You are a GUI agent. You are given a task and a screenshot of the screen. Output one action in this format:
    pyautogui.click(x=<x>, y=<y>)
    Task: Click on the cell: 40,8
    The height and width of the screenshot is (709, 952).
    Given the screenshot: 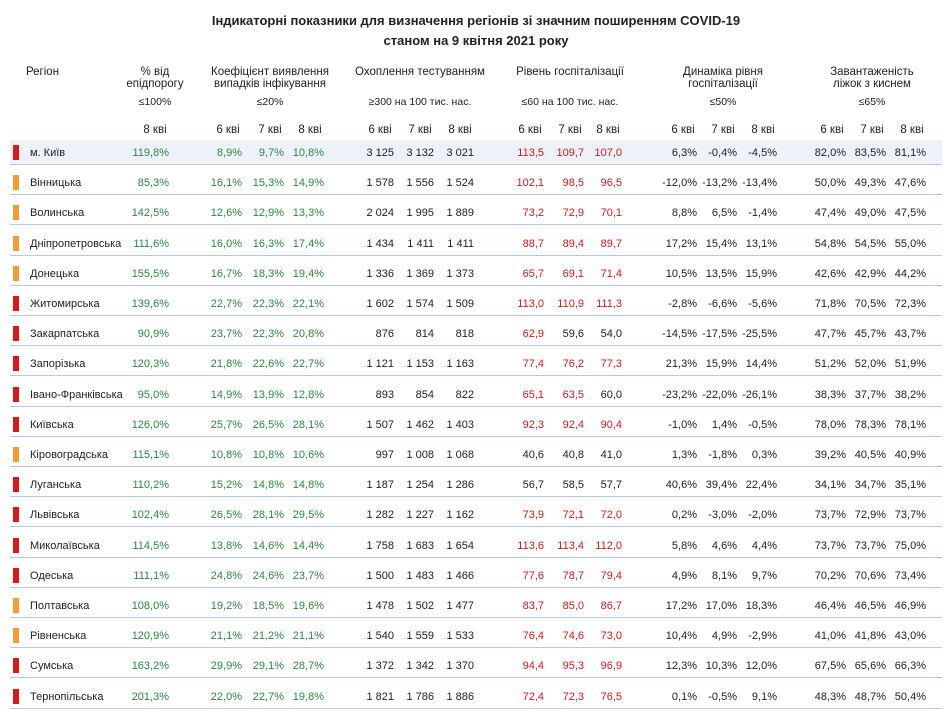 What is the action you would take?
    pyautogui.click(x=573, y=455)
    